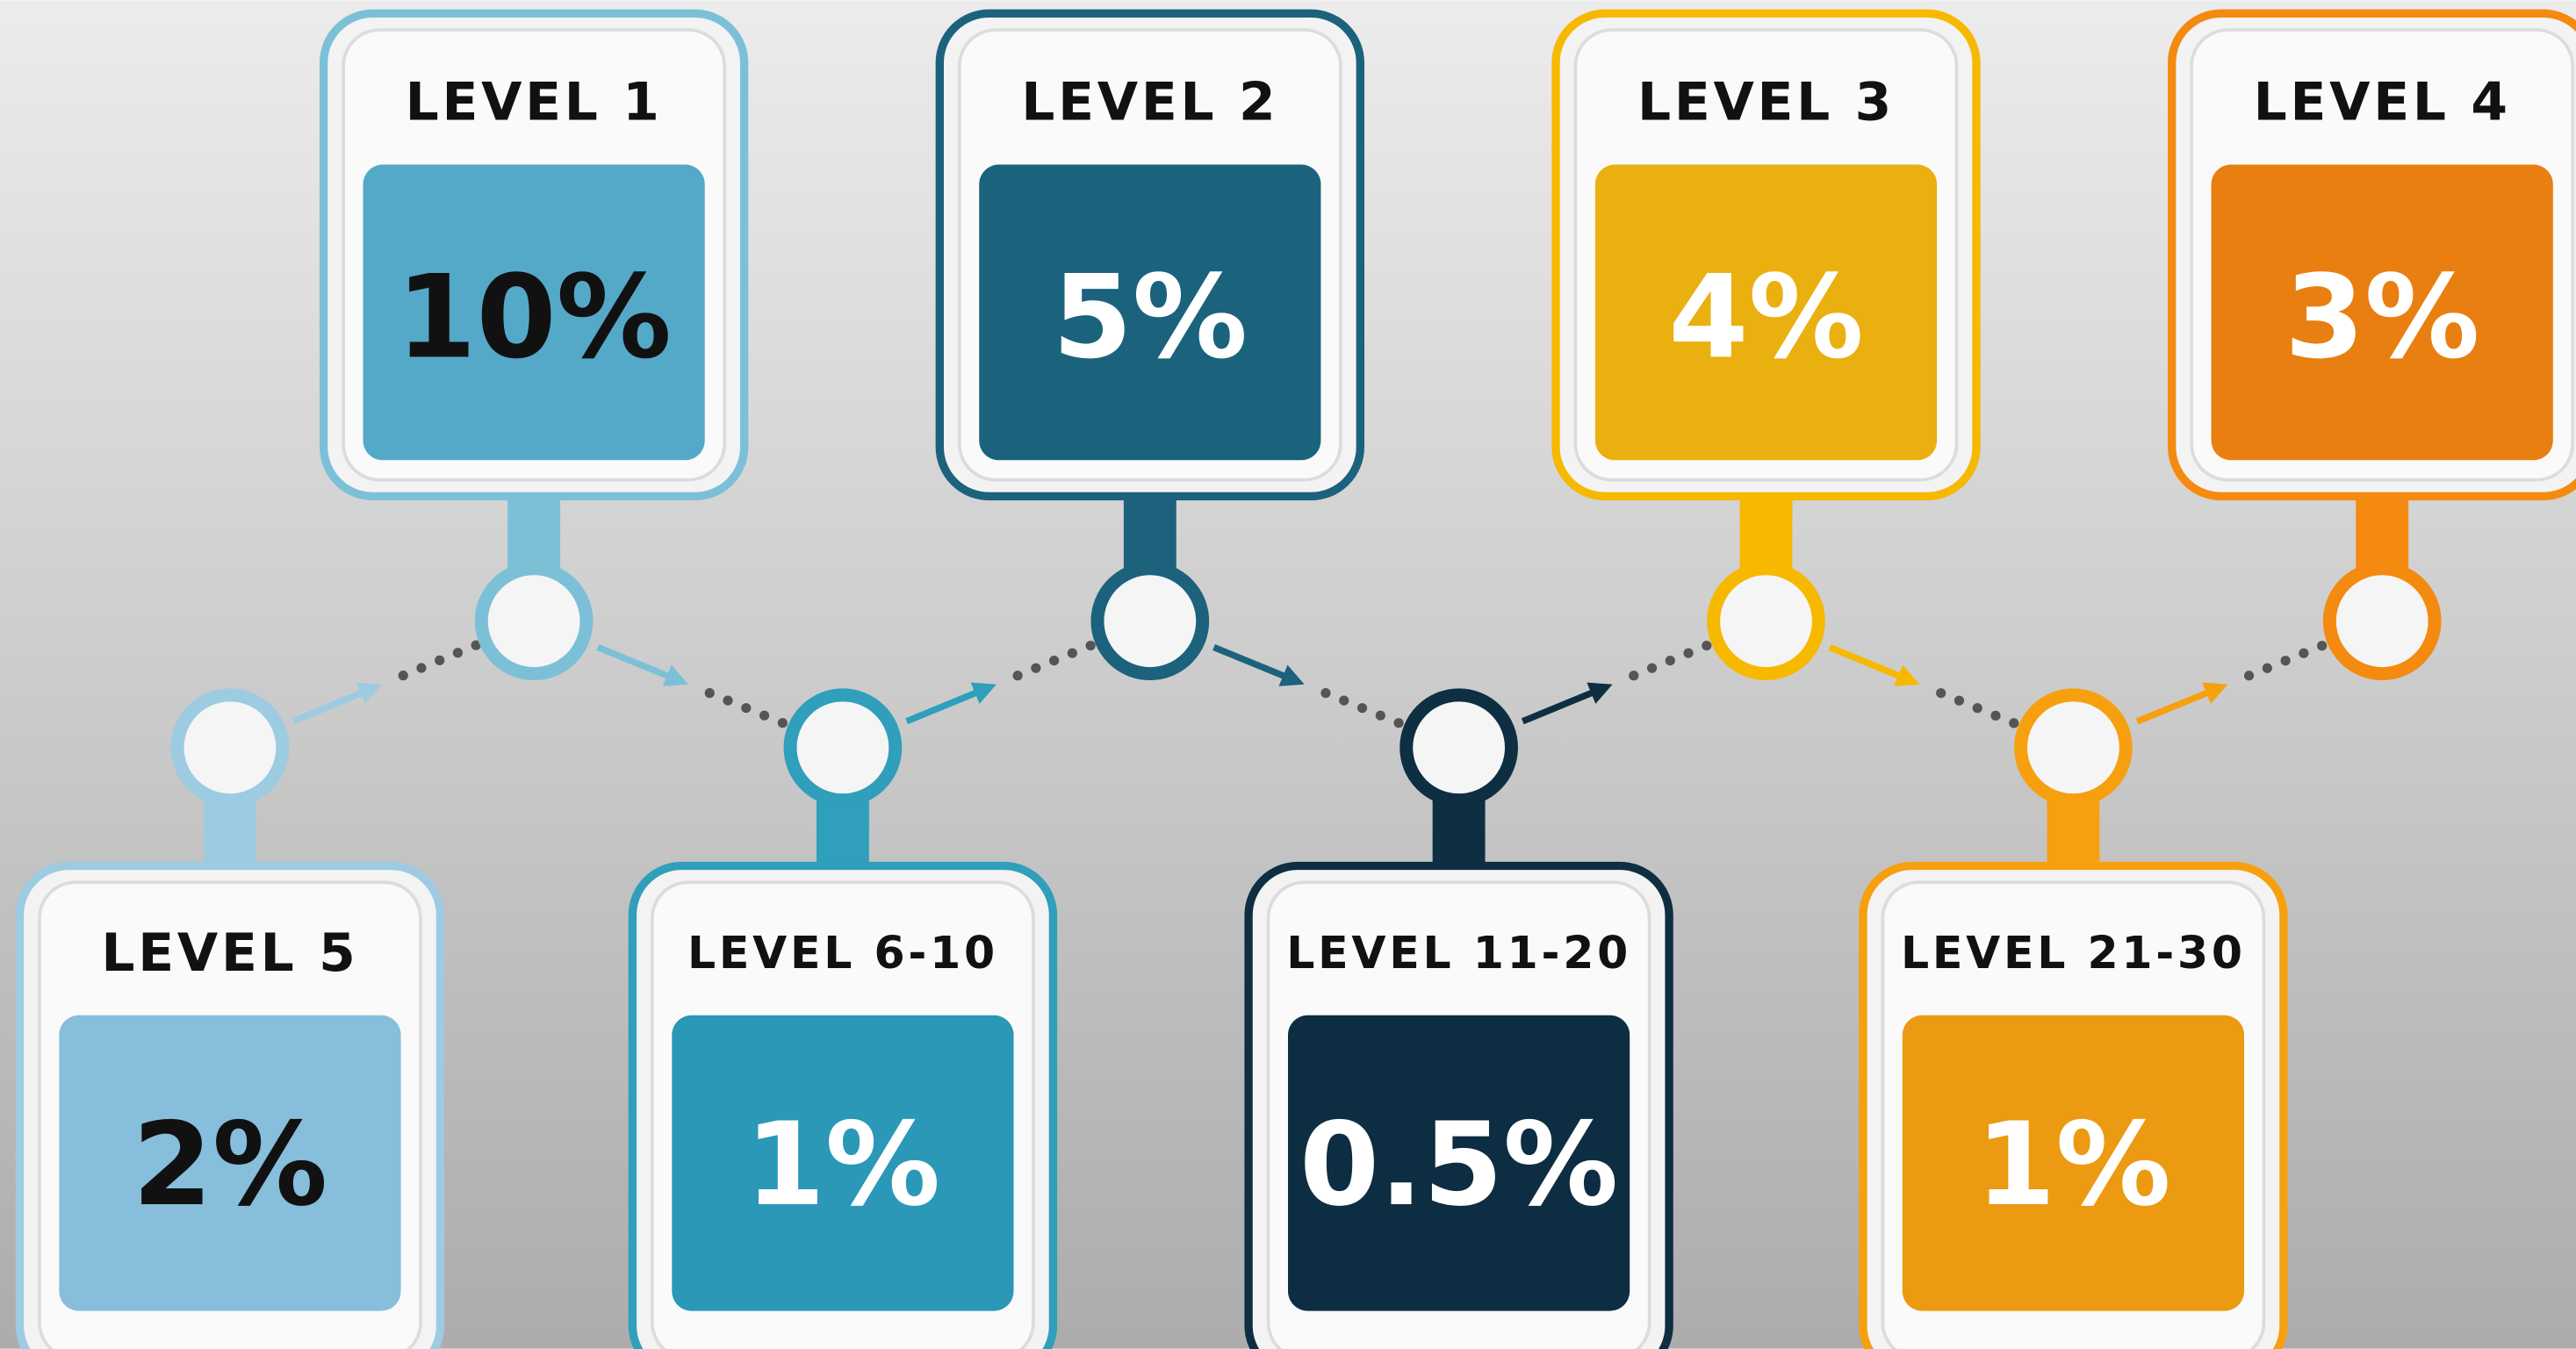  I want to click on level-label: LEVEL 6-10, so click(842, 953).